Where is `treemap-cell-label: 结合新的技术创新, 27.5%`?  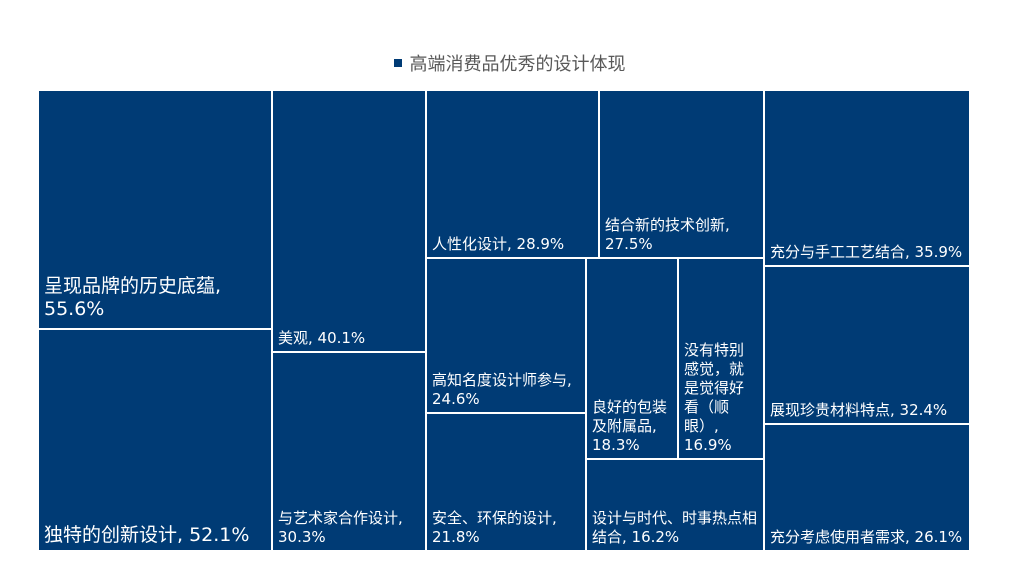 treemap-cell-label: 结合新的技术创新, 27.5% is located at coordinates (681, 174).